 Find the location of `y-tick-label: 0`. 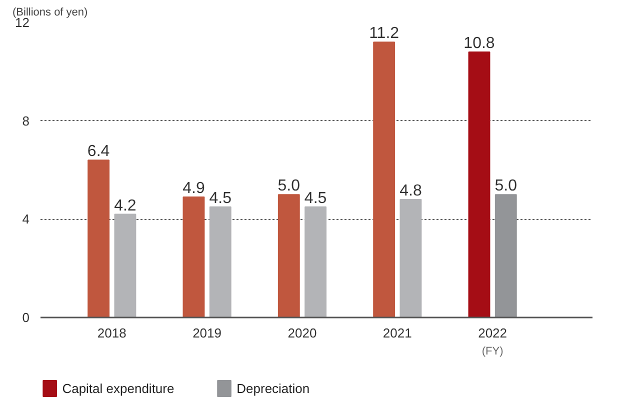

y-tick-label: 0 is located at coordinates (26, 317).